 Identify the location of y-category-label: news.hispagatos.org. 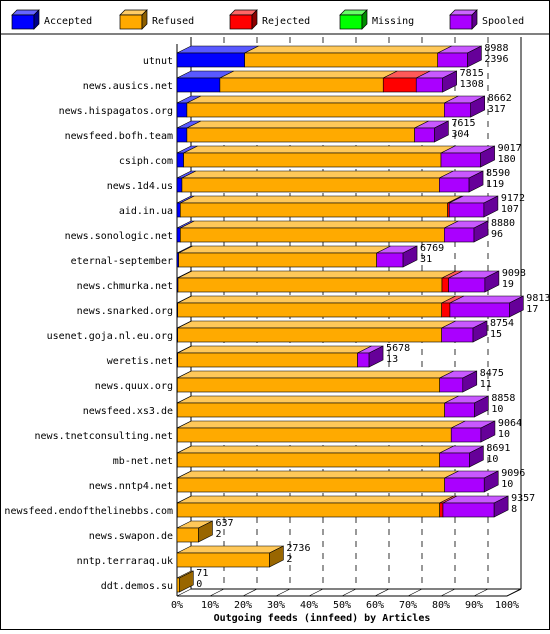
(116, 111).